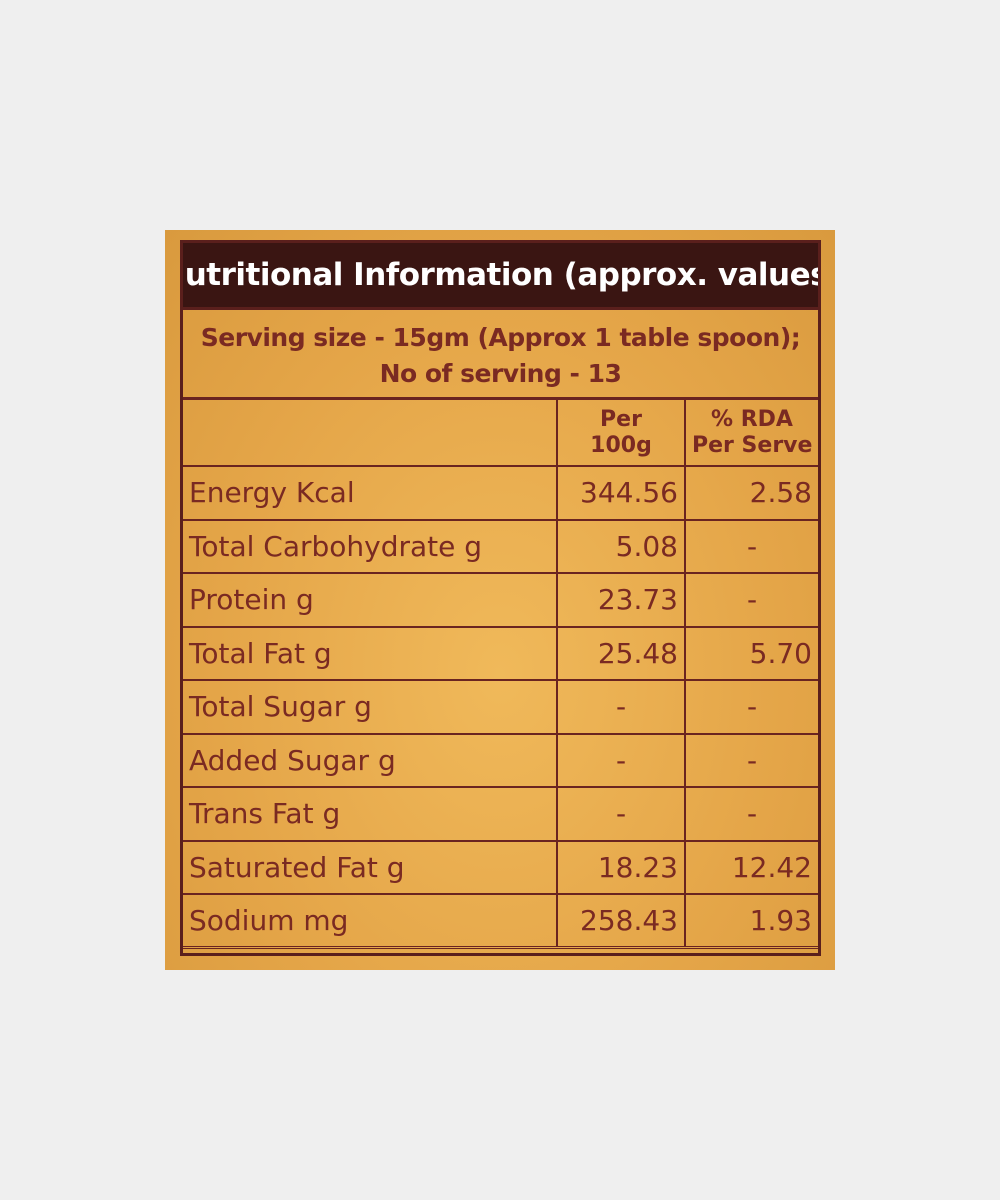 This screenshot has height=1200, width=1000. I want to click on nutrient-name-cell: Trans Fat g, so click(370, 814).